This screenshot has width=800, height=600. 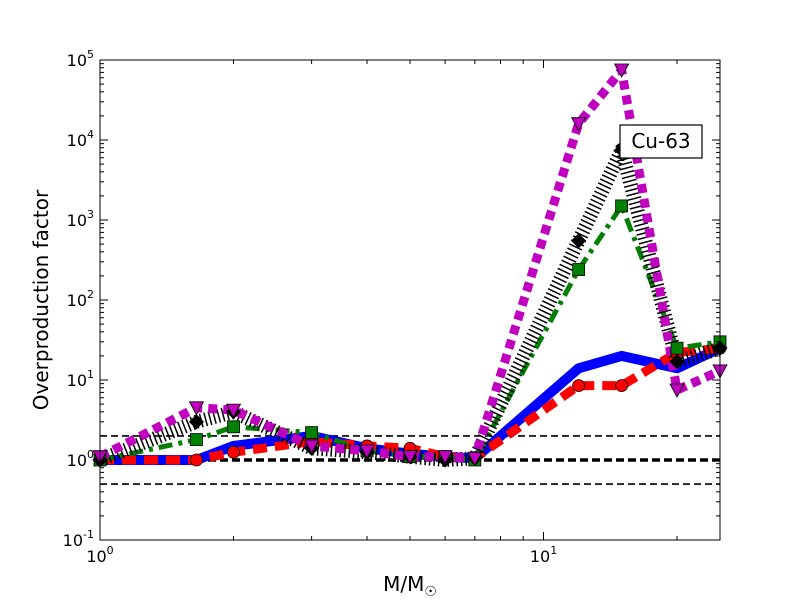 What do you see at coordinates (90, 294) in the screenshot?
I see `tick-exponent: 2` at bounding box center [90, 294].